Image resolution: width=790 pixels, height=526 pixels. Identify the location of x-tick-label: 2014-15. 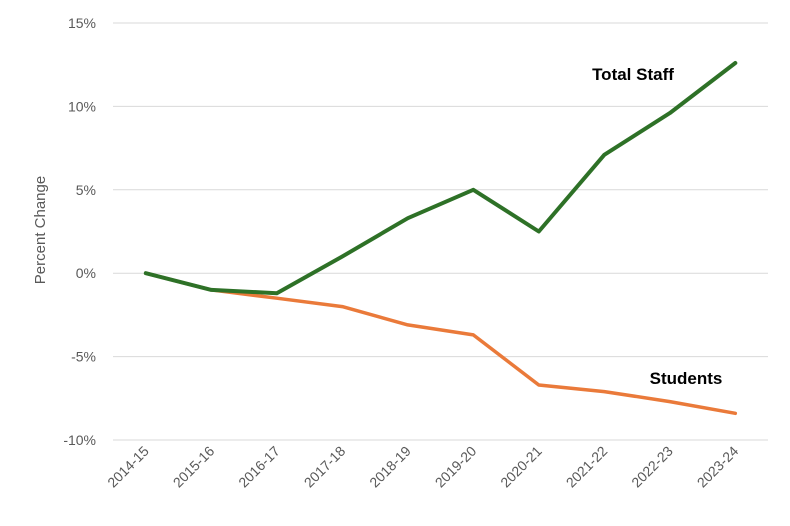
(128, 467).